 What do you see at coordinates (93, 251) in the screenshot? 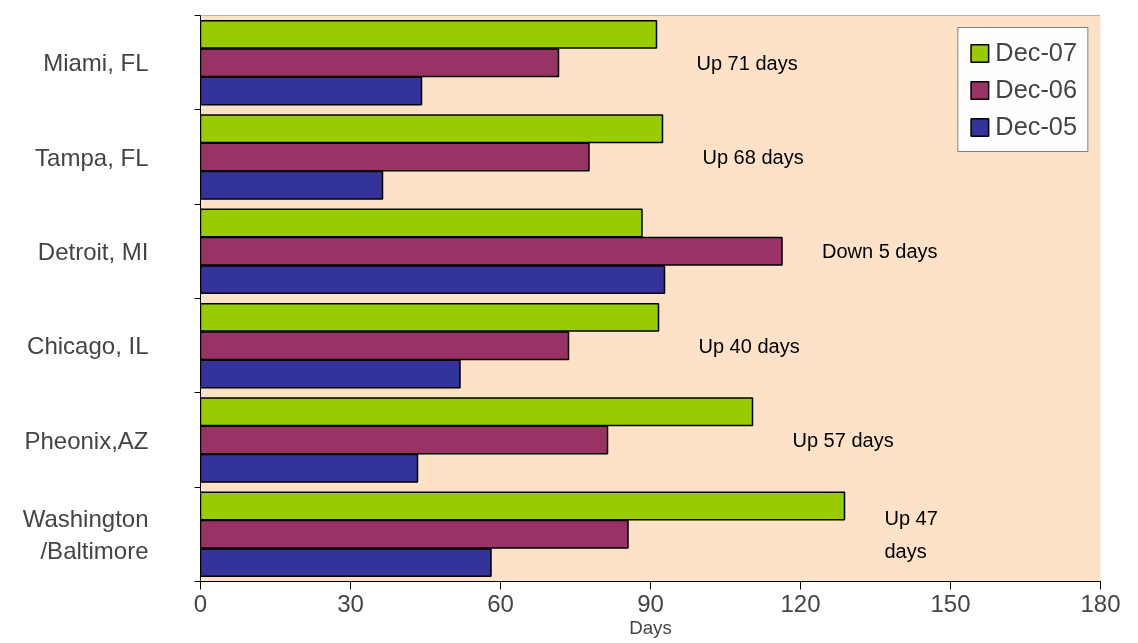
I see `y-tick-label: Detroit, MI` at bounding box center [93, 251].